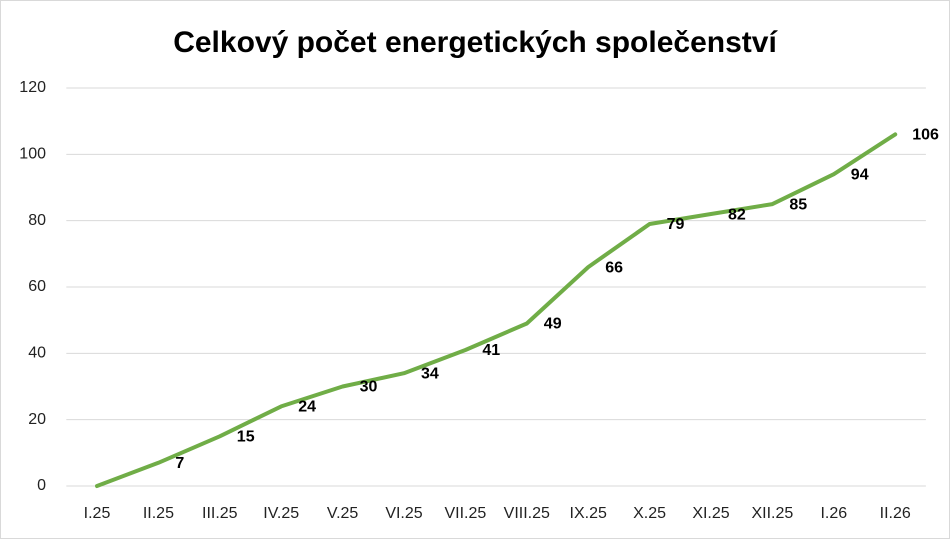  I want to click on y-tick-label: 0, so click(41, 485).